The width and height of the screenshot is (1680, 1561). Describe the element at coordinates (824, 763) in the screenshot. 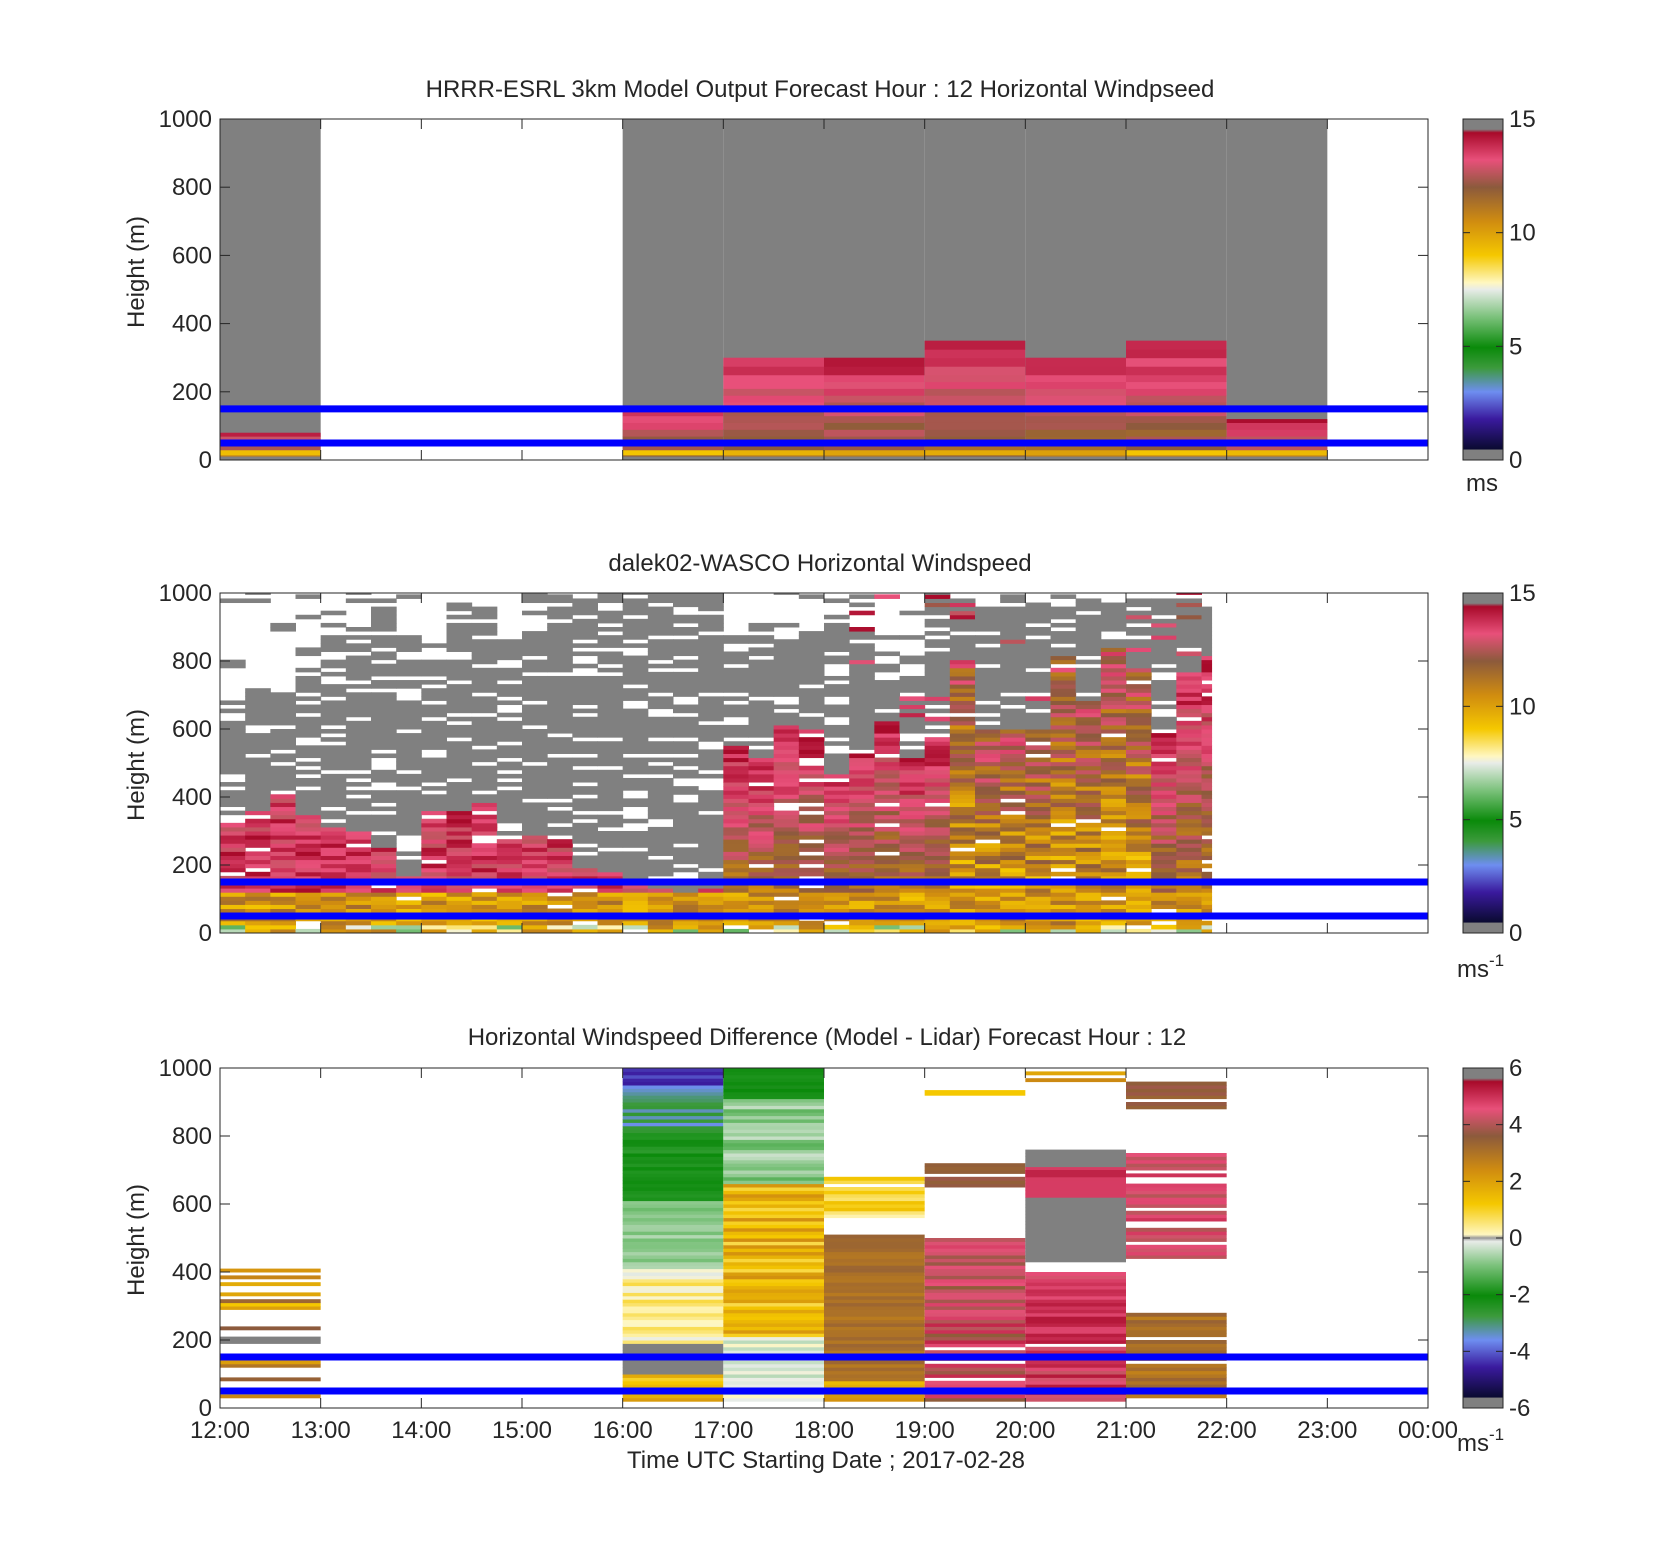

I see `panel-lidar-xtick-marks` at that location.